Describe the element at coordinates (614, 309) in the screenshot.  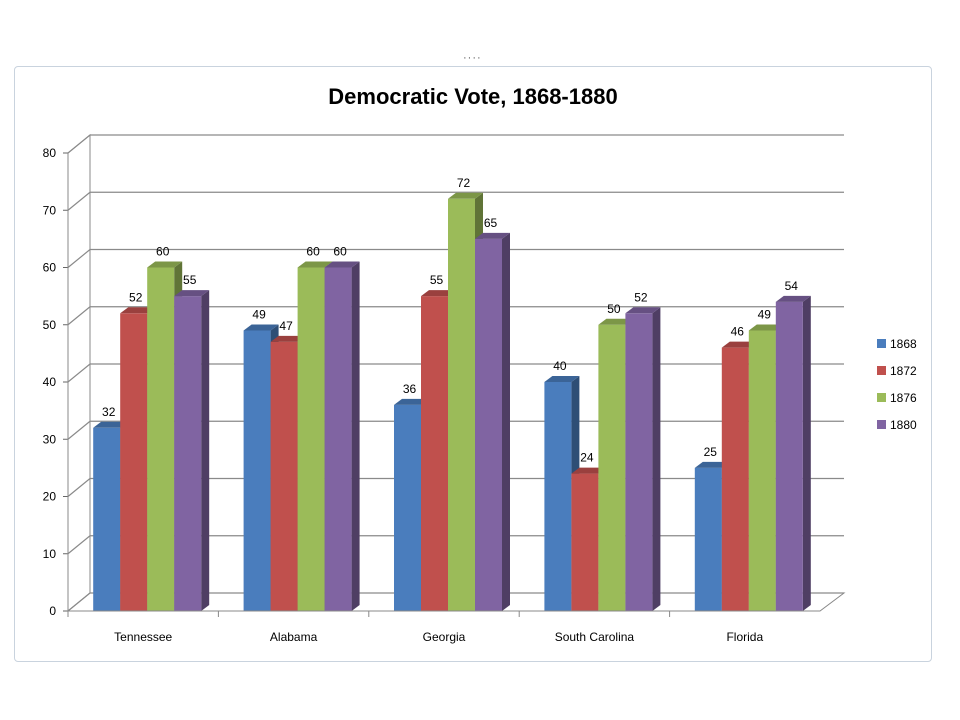
I see `data-label: 50` at that location.